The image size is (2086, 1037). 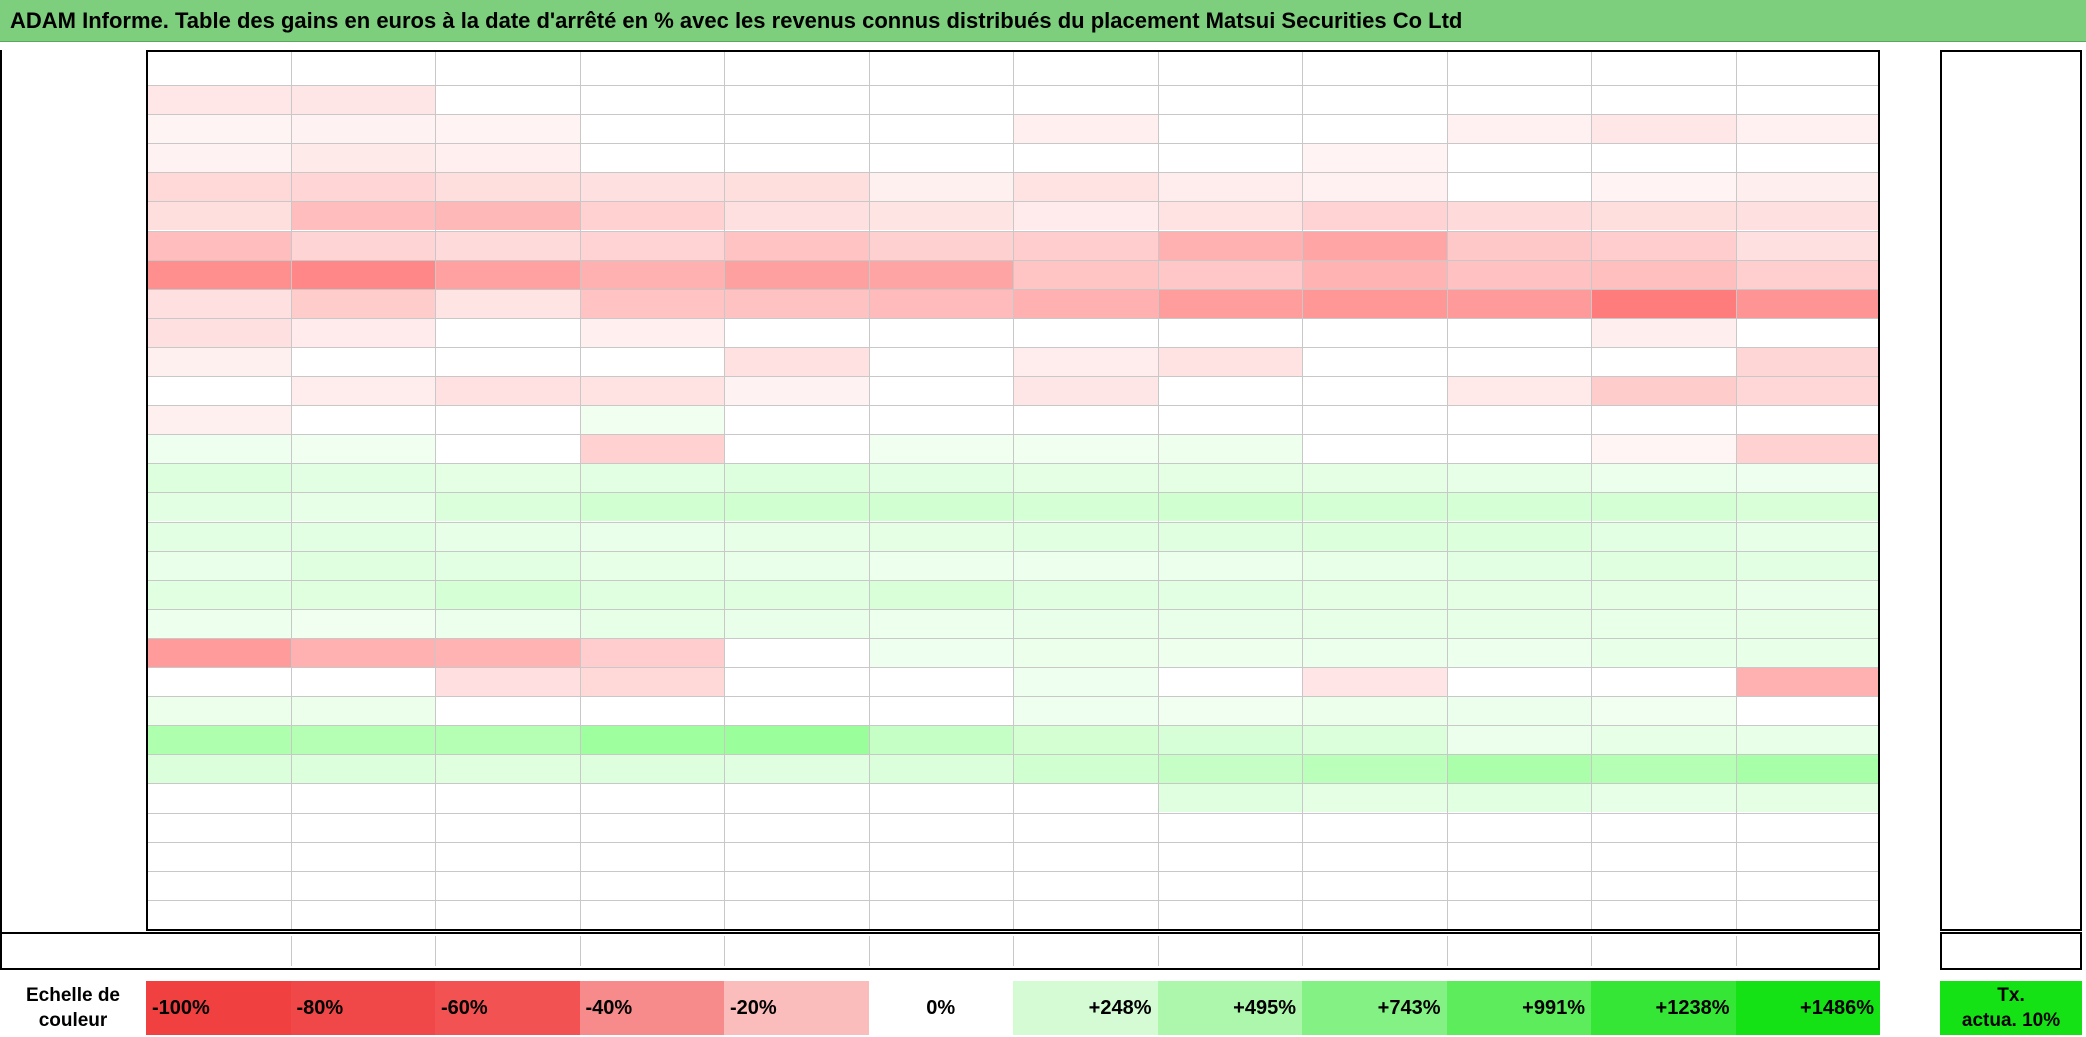 I want to click on rate-box-line: actua. 10%, so click(x=2011, y=1020).